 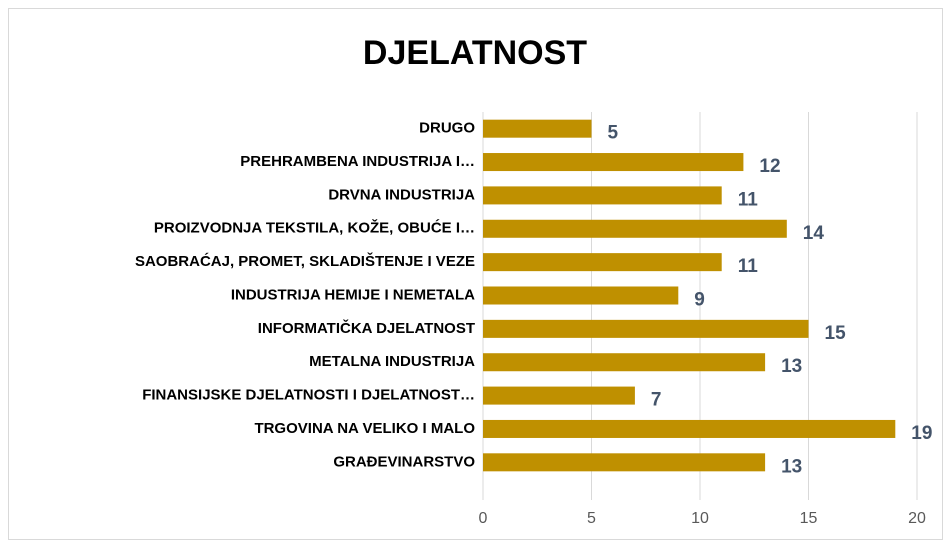 I want to click on y-tick-label: SAOBRAĆAJ, PROMET, SKLADIŠTENJE I VEZE, so click(x=305, y=261).